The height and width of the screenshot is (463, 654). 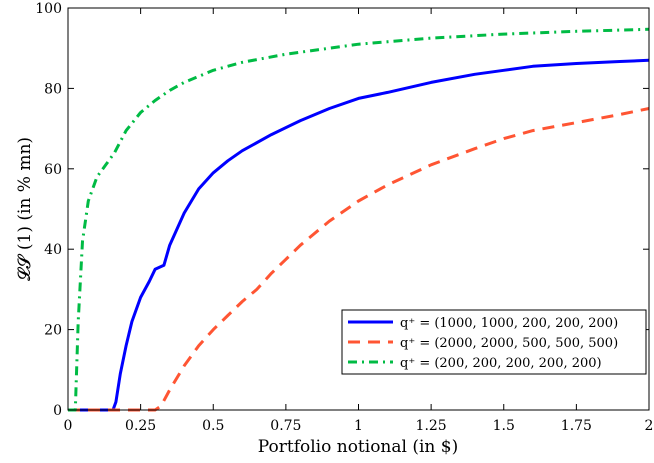 I want to click on x-tick-label: 1, so click(x=358, y=426).